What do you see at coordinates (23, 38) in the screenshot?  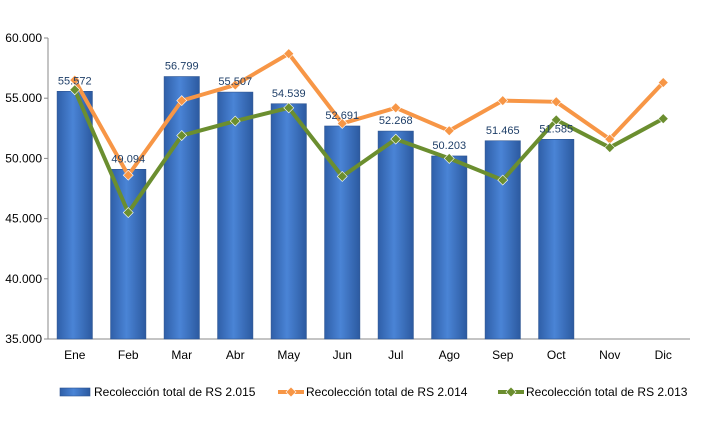 I see `y-tick-label: 60.000` at bounding box center [23, 38].